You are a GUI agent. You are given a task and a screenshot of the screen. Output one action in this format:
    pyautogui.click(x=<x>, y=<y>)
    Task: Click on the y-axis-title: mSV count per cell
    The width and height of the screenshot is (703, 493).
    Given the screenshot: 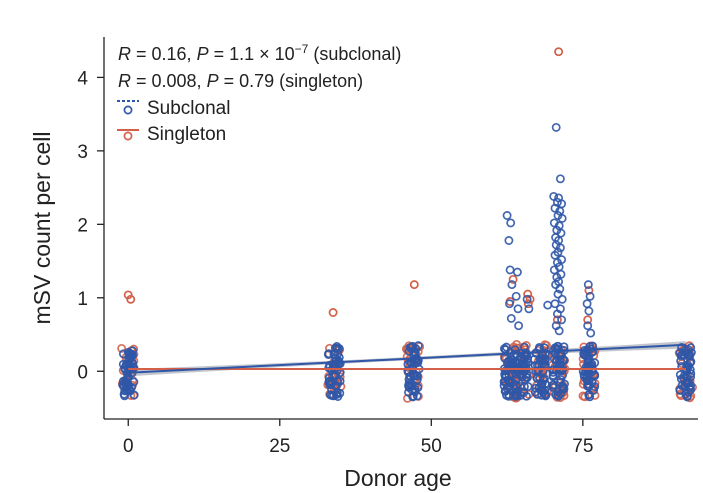 What is the action you would take?
    pyautogui.click(x=42, y=227)
    